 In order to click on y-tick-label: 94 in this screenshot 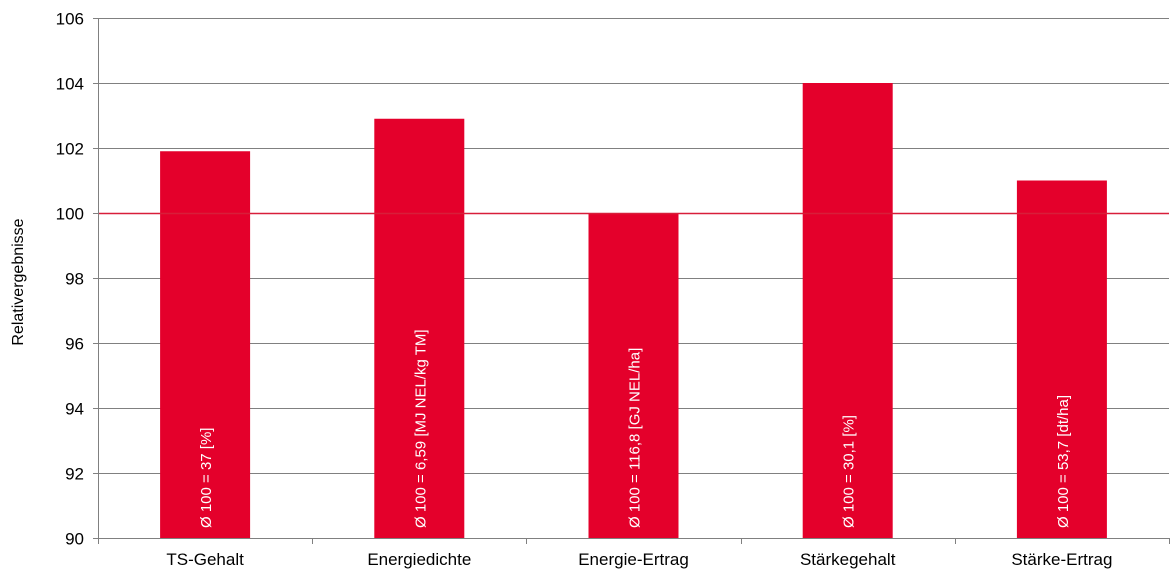, I will do `click(74, 409)`.